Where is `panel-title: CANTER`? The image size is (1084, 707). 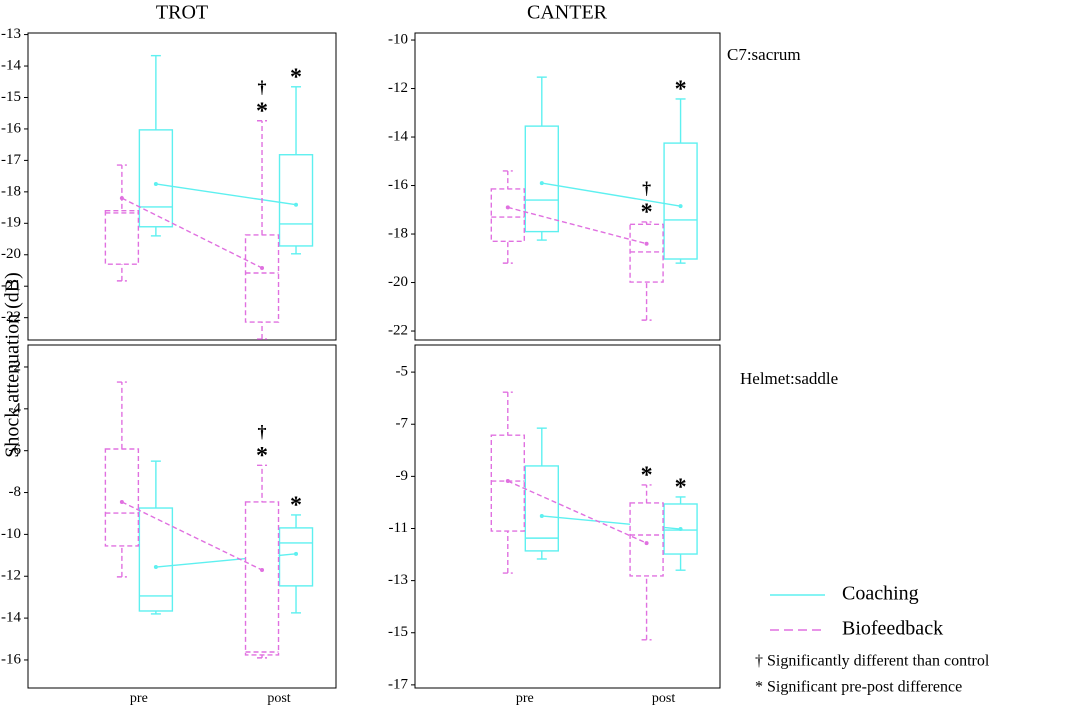
panel-title: CANTER is located at coordinates (567, 13).